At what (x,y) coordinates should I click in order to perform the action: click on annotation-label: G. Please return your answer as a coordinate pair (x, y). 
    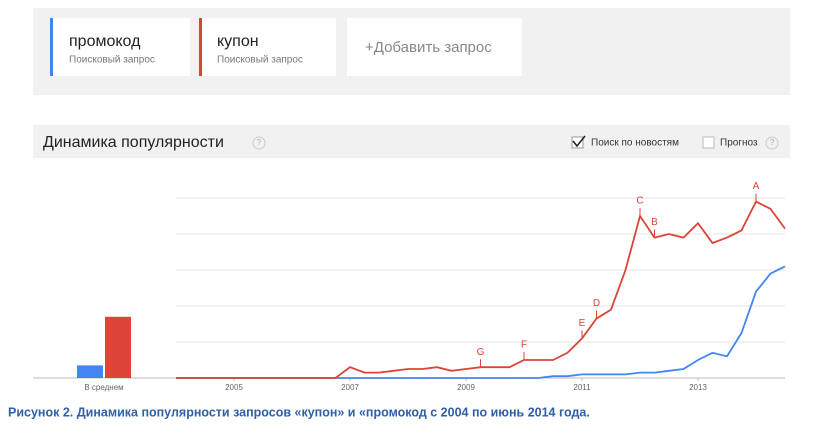
    Looking at the image, I should click on (481, 352).